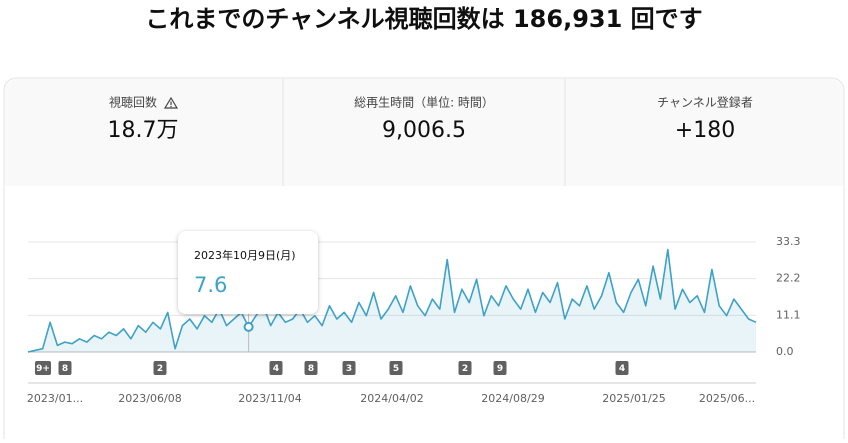 Image resolution: width=848 pixels, height=443 pixels. I want to click on tooltip-value: 7.6, so click(210, 285).